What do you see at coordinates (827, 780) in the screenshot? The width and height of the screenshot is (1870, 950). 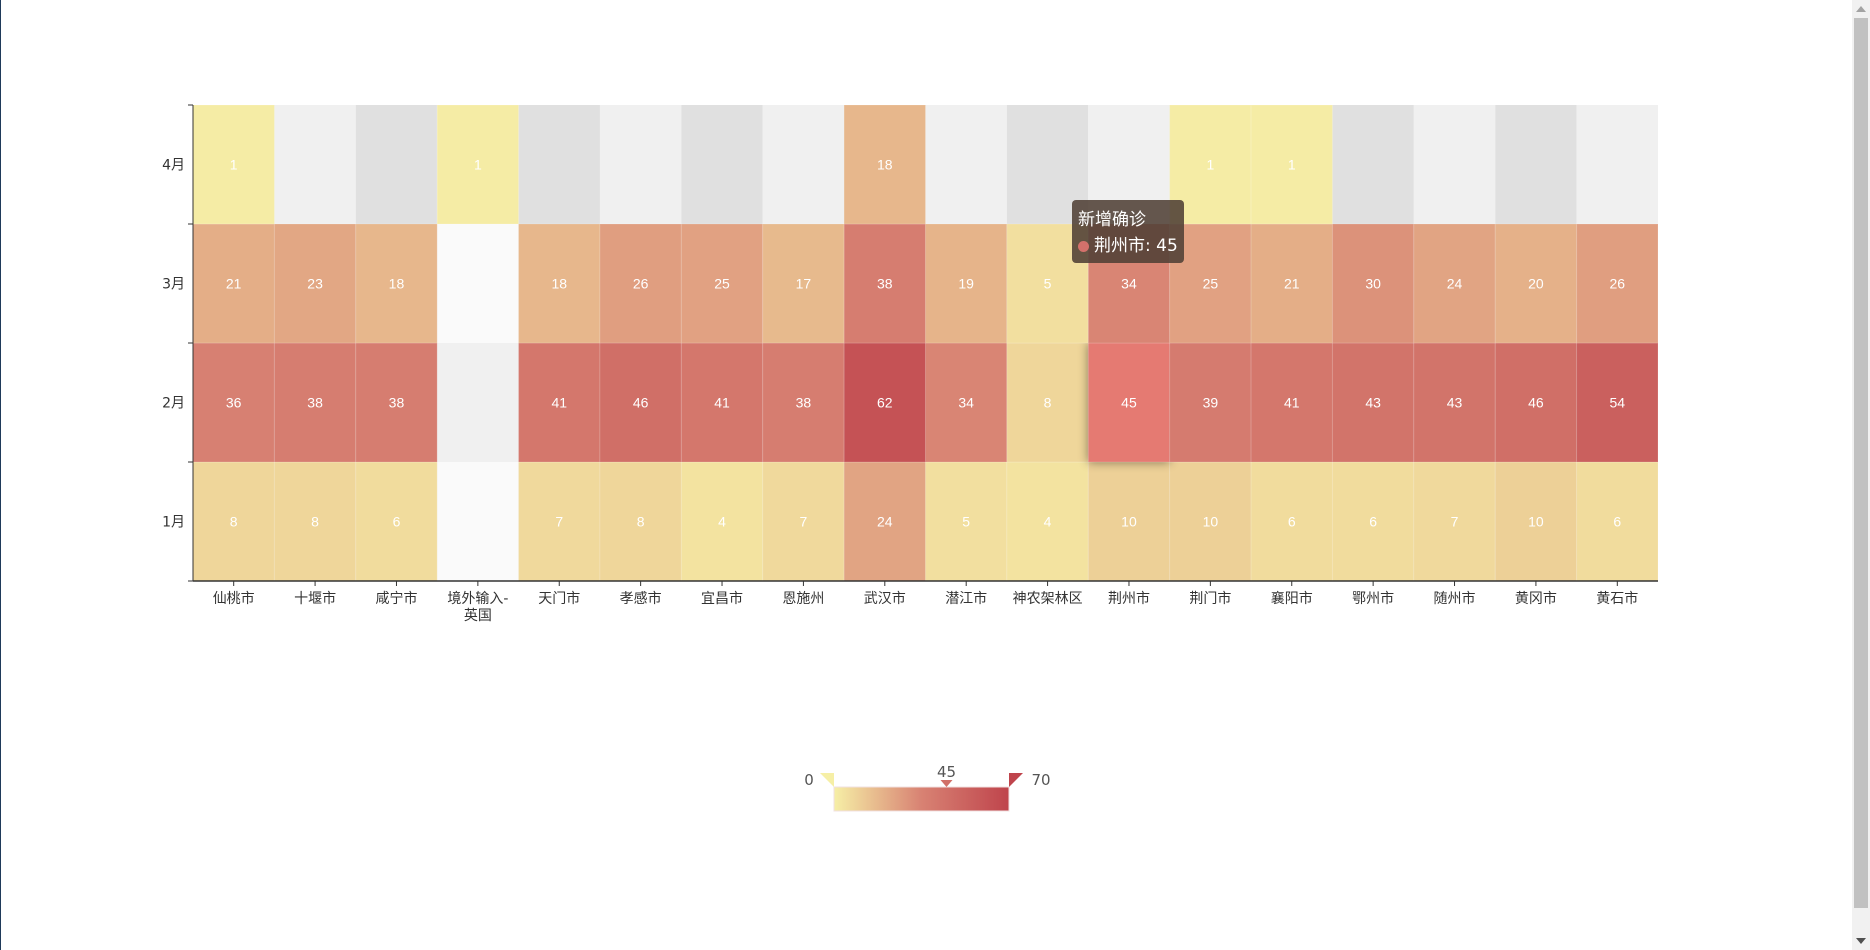 I see `visual-map-min-handle` at bounding box center [827, 780].